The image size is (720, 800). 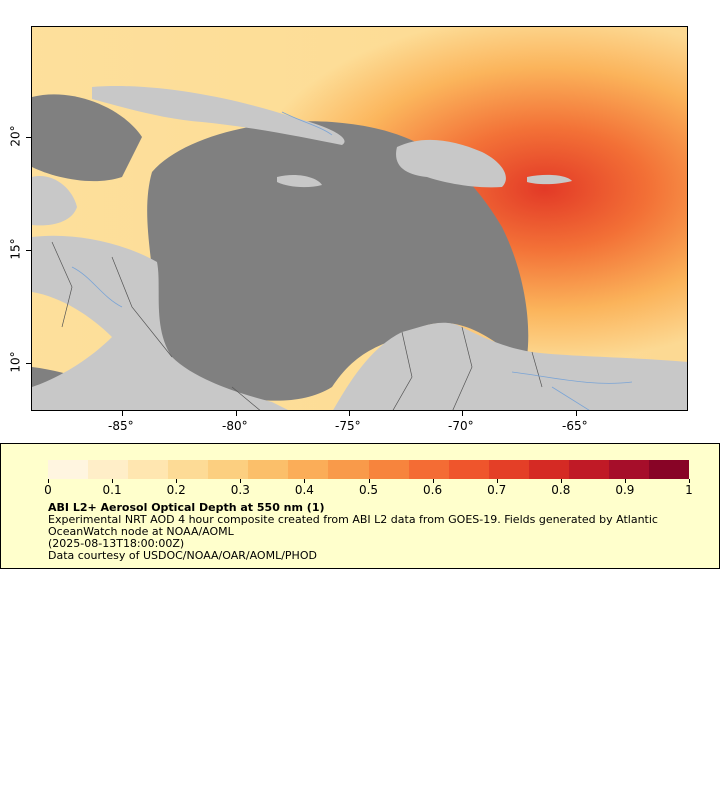 What do you see at coordinates (240, 490) in the screenshot?
I see `colorbar-label: 0.3` at bounding box center [240, 490].